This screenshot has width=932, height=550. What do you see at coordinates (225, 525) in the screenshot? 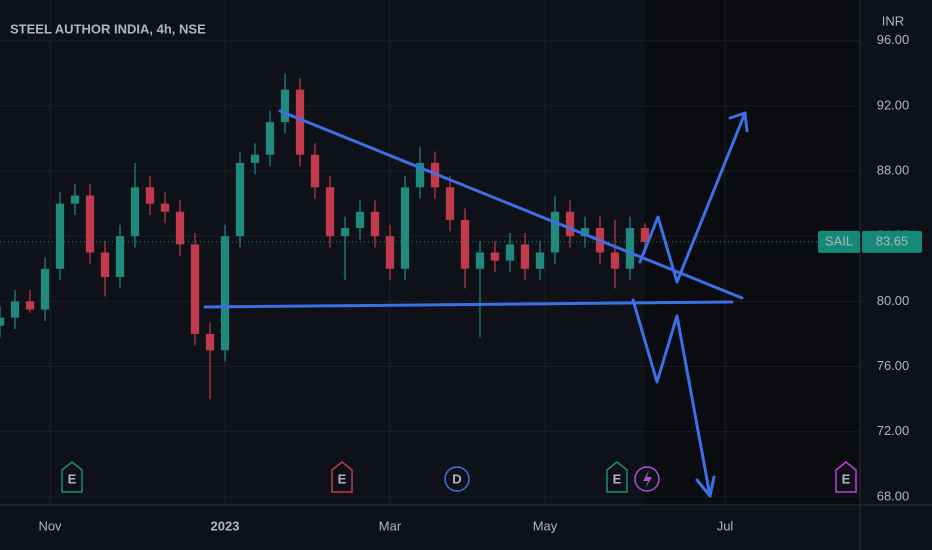
I see `x-tick-label: 2023` at bounding box center [225, 525].